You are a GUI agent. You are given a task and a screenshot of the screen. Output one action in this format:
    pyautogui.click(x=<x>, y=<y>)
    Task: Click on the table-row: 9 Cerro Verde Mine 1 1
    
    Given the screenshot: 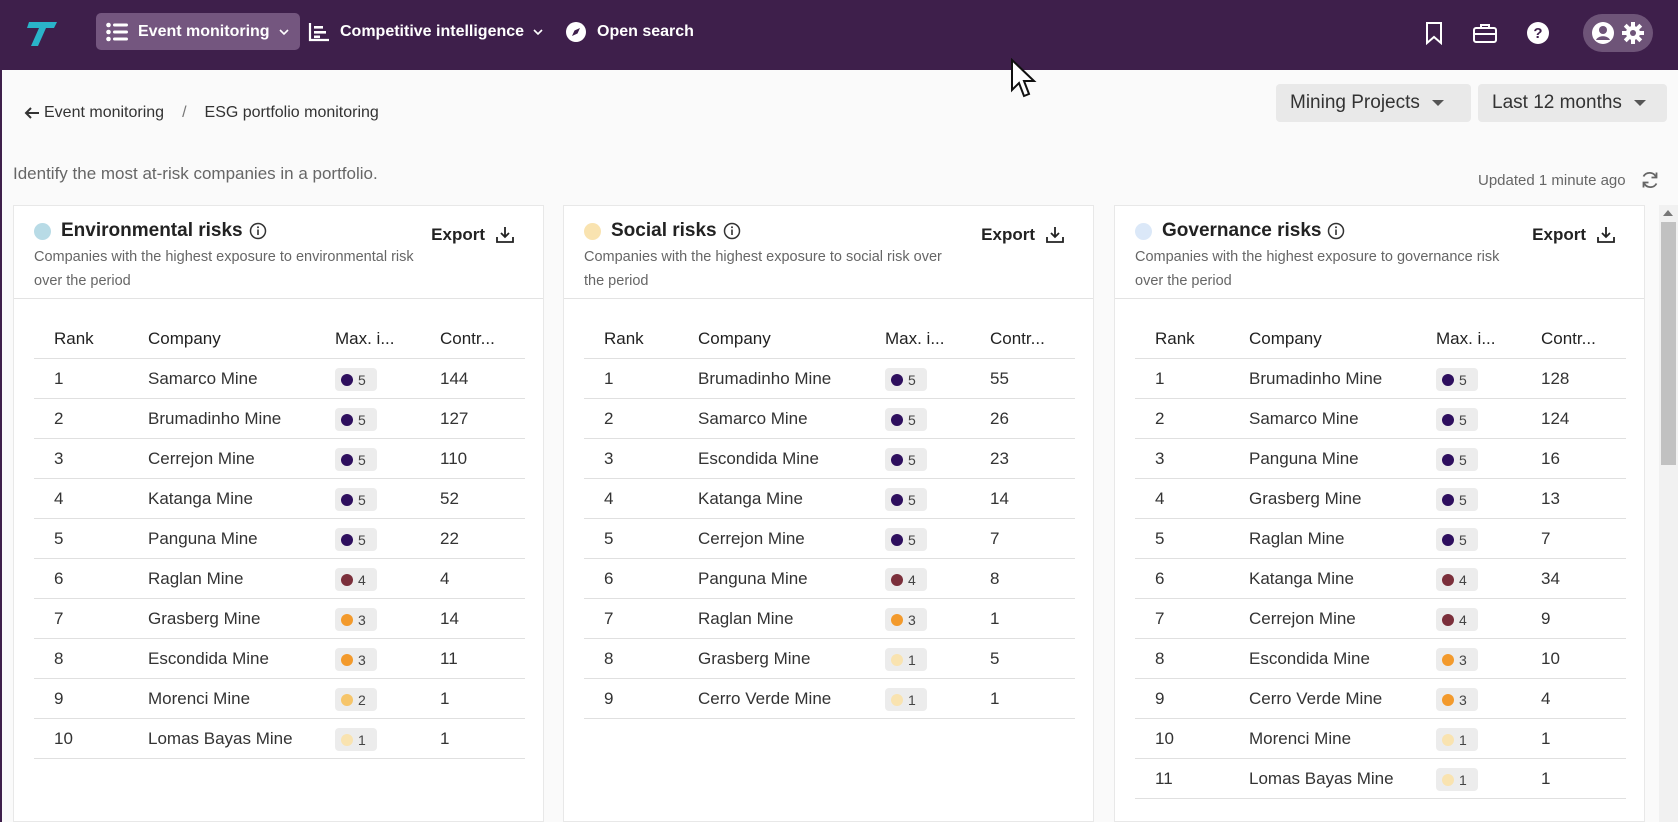 What is the action you would take?
    pyautogui.click(x=829, y=699)
    